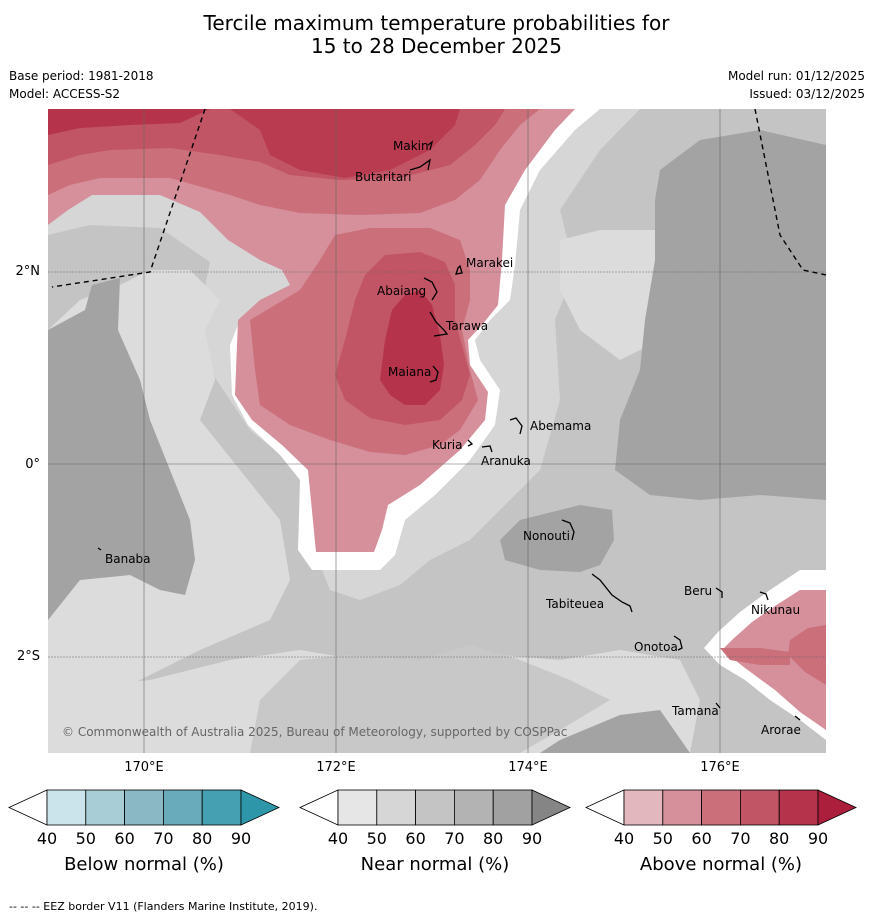 This screenshot has height=919, width=873. Describe the element at coordinates (28, 271) in the screenshot. I see `lat-label-2n: 2°N` at that location.